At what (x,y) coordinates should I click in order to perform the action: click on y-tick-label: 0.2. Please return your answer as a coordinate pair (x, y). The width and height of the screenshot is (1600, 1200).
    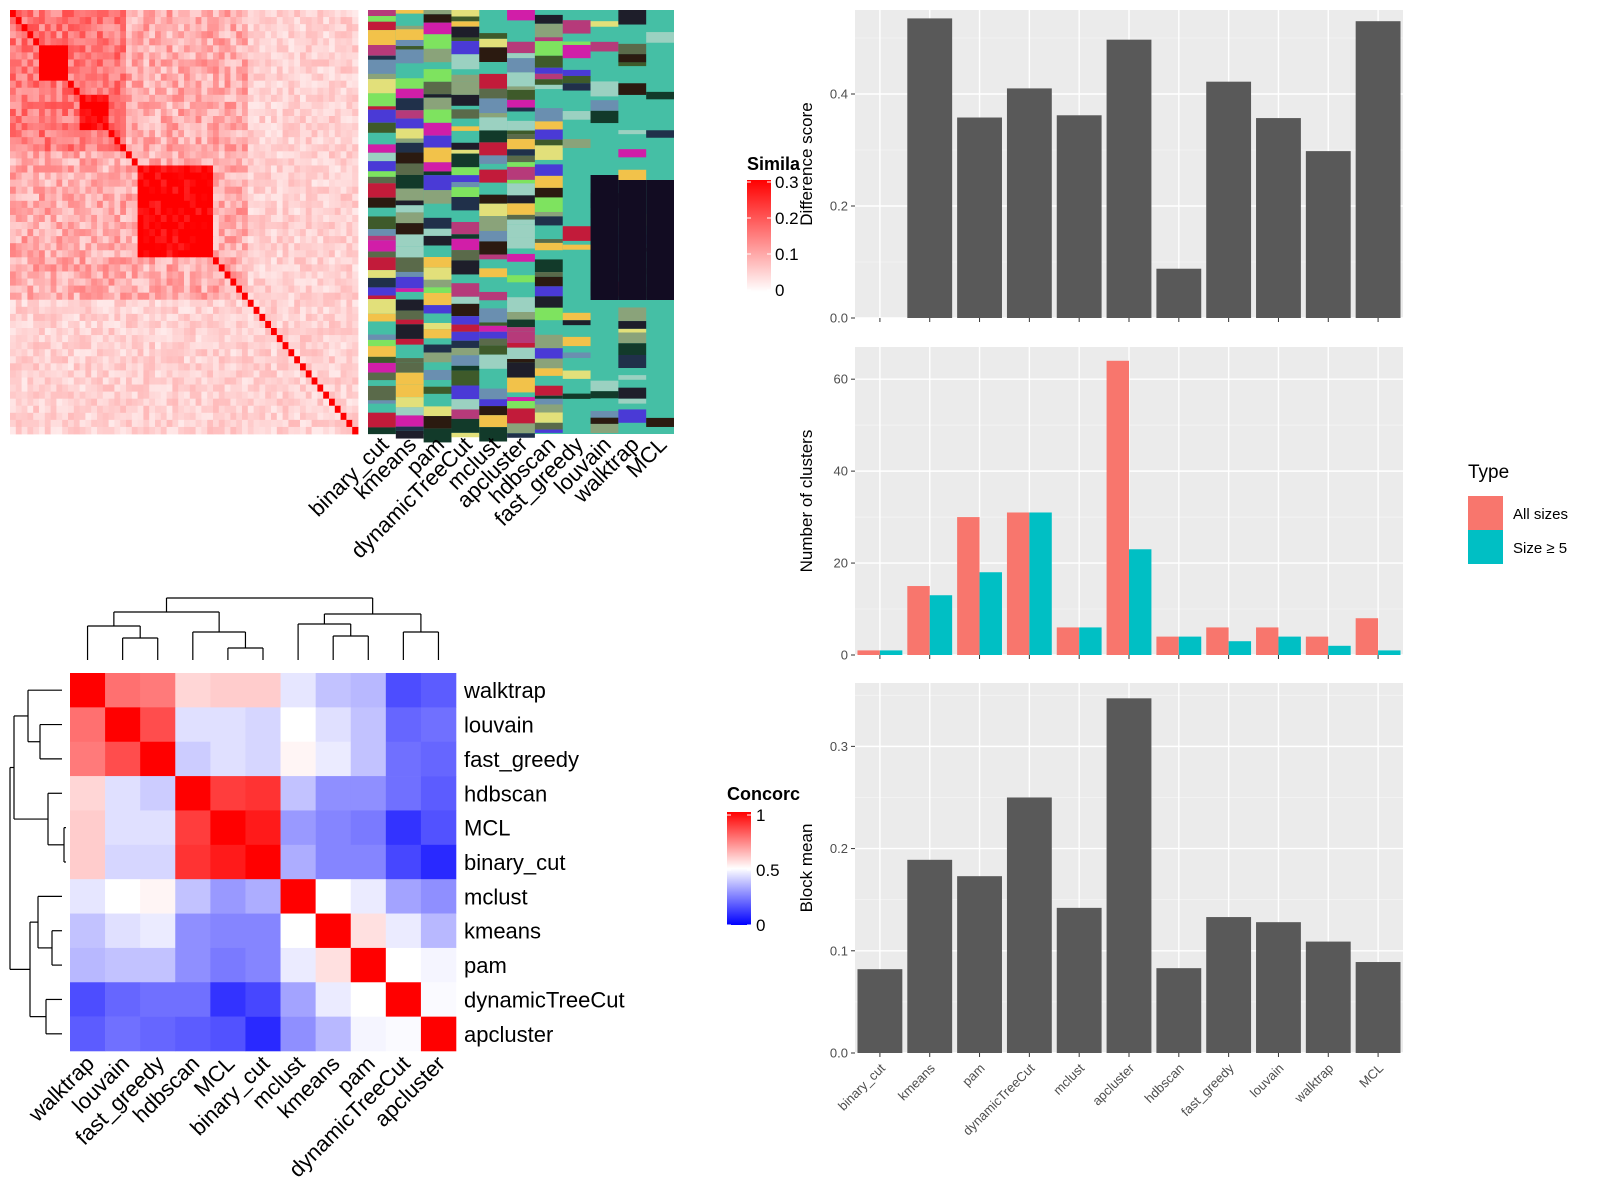
    Looking at the image, I should click on (839, 206).